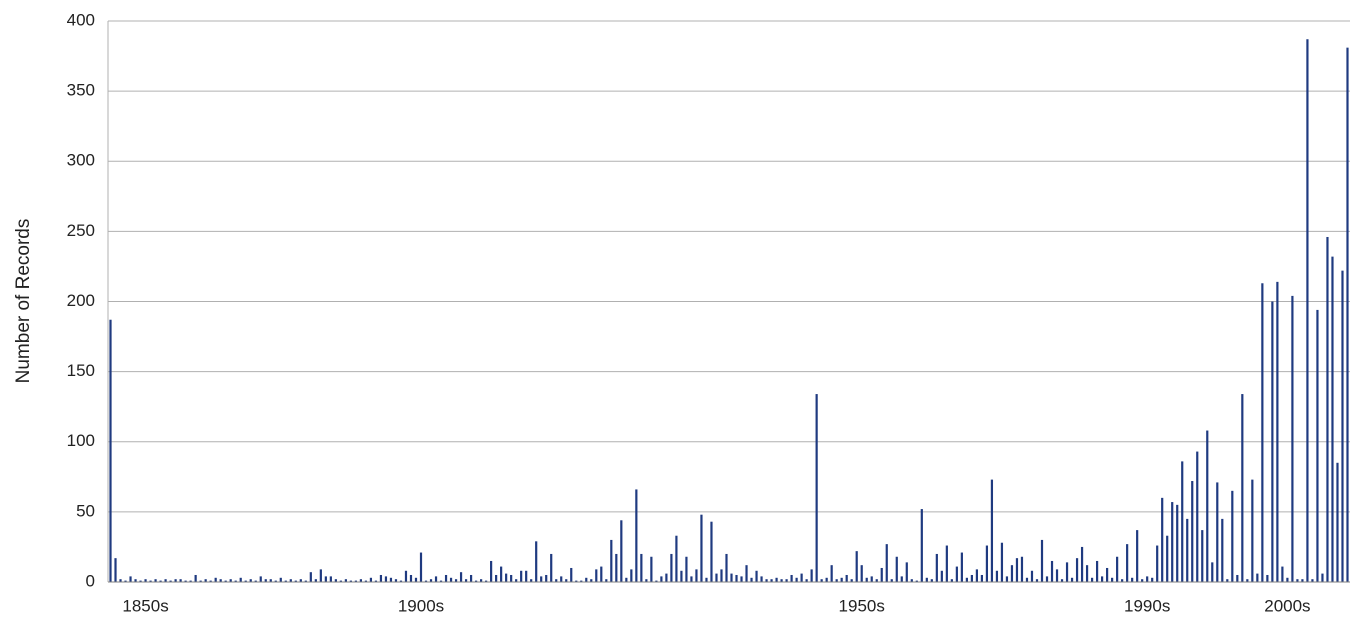 The width and height of the screenshot is (1351, 617). Describe the element at coordinates (81, 300) in the screenshot. I see `y-tick-label: 200` at that location.